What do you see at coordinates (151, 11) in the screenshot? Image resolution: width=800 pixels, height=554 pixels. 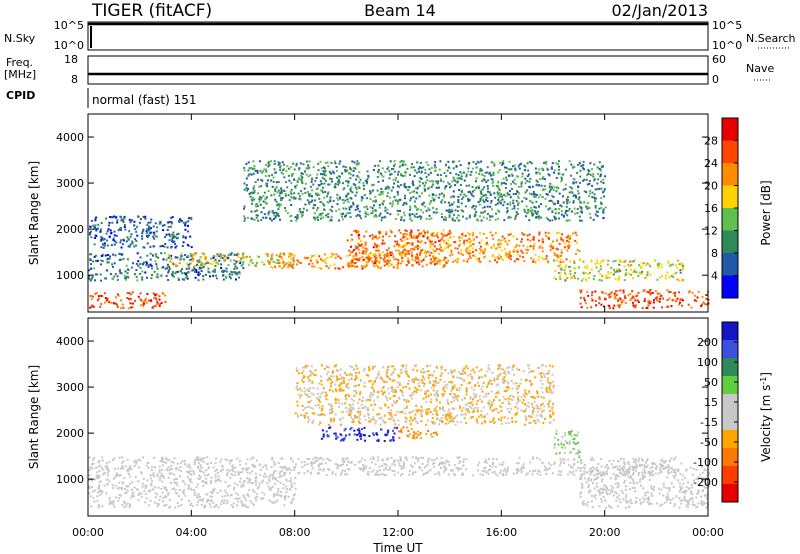 I see `radar-title: TIGER (fitACF)` at bounding box center [151, 11].